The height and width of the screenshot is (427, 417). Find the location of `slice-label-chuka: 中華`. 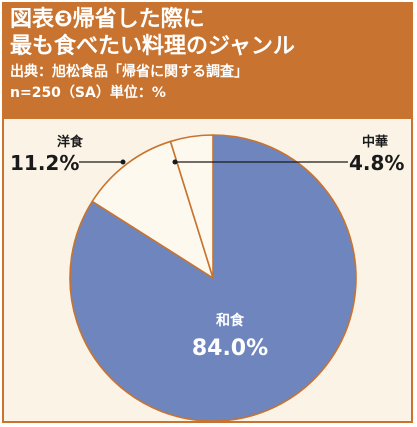

slice-label-chuka: 中華 is located at coordinates (375, 142).